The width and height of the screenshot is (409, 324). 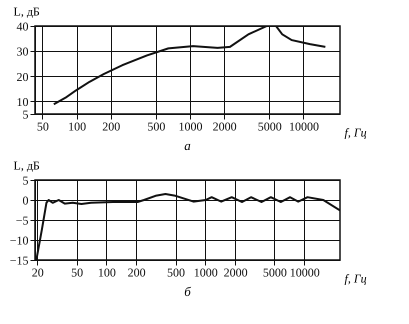 I want to click on text: а, so click(x=188, y=145).